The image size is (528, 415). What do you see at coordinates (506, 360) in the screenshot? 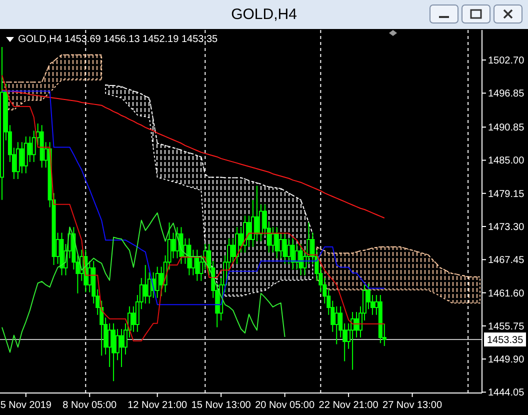
I see `y-tick-label: 1449.90` at bounding box center [506, 360].